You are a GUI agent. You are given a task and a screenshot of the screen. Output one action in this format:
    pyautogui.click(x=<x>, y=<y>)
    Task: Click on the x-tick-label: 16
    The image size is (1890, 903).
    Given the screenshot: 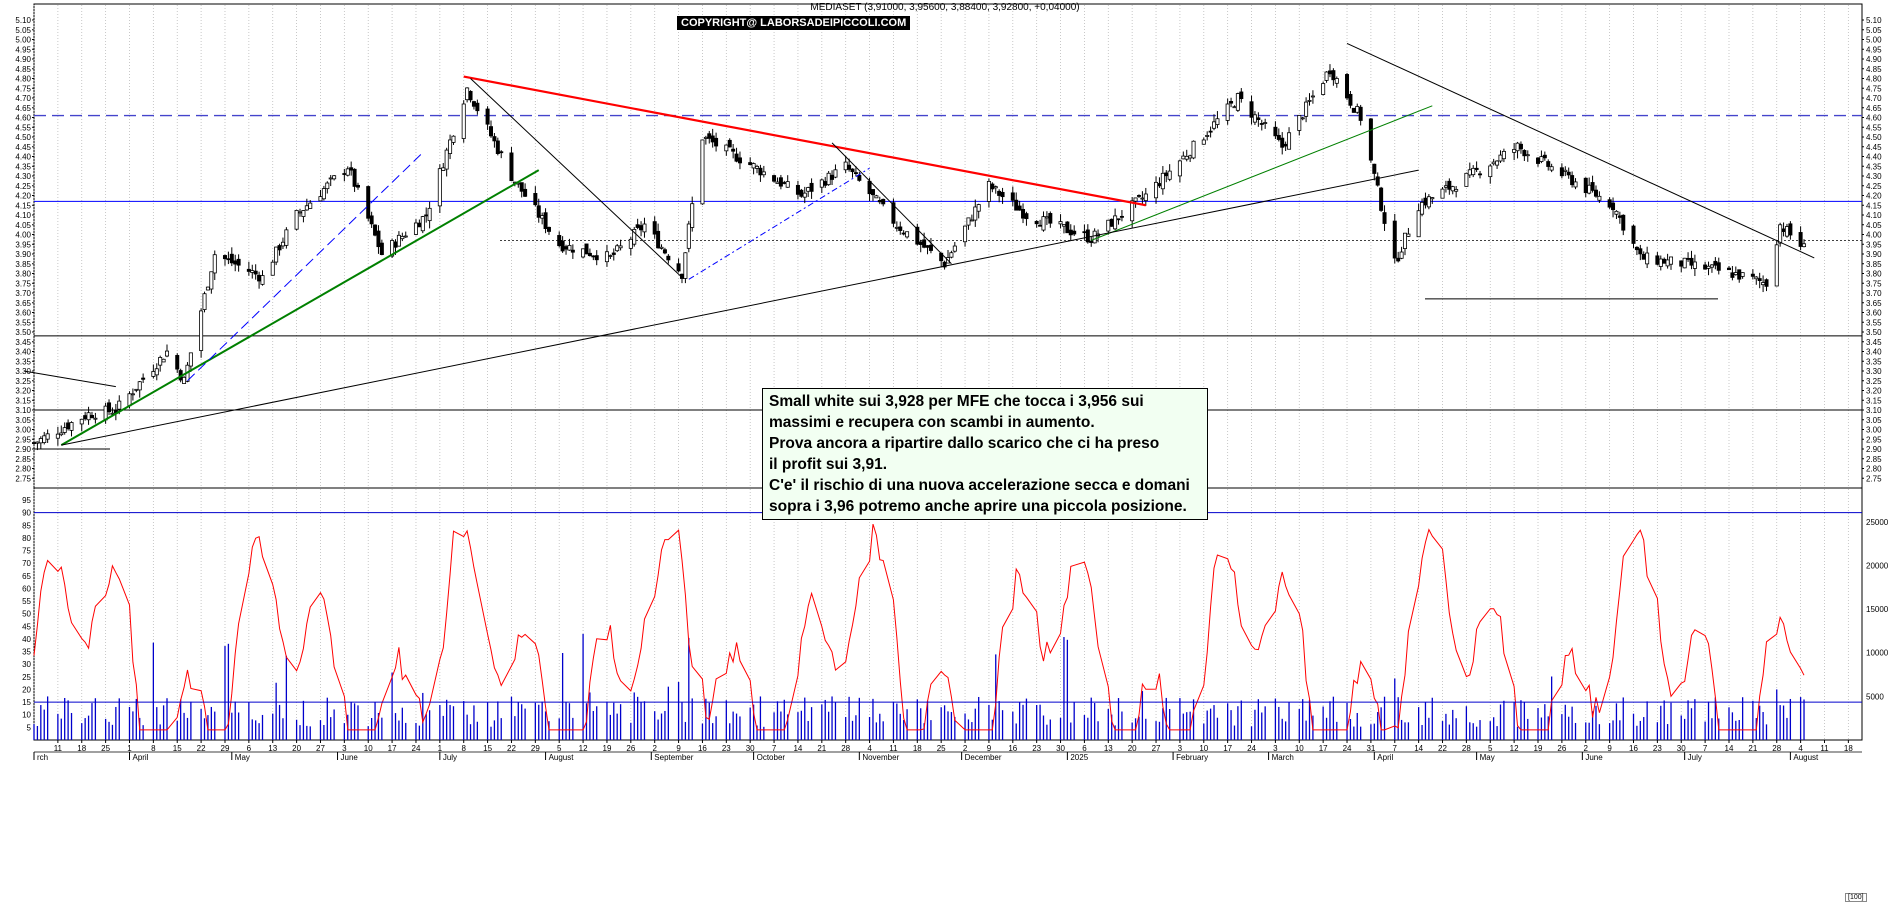 What is the action you would take?
    pyautogui.click(x=1012, y=748)
    